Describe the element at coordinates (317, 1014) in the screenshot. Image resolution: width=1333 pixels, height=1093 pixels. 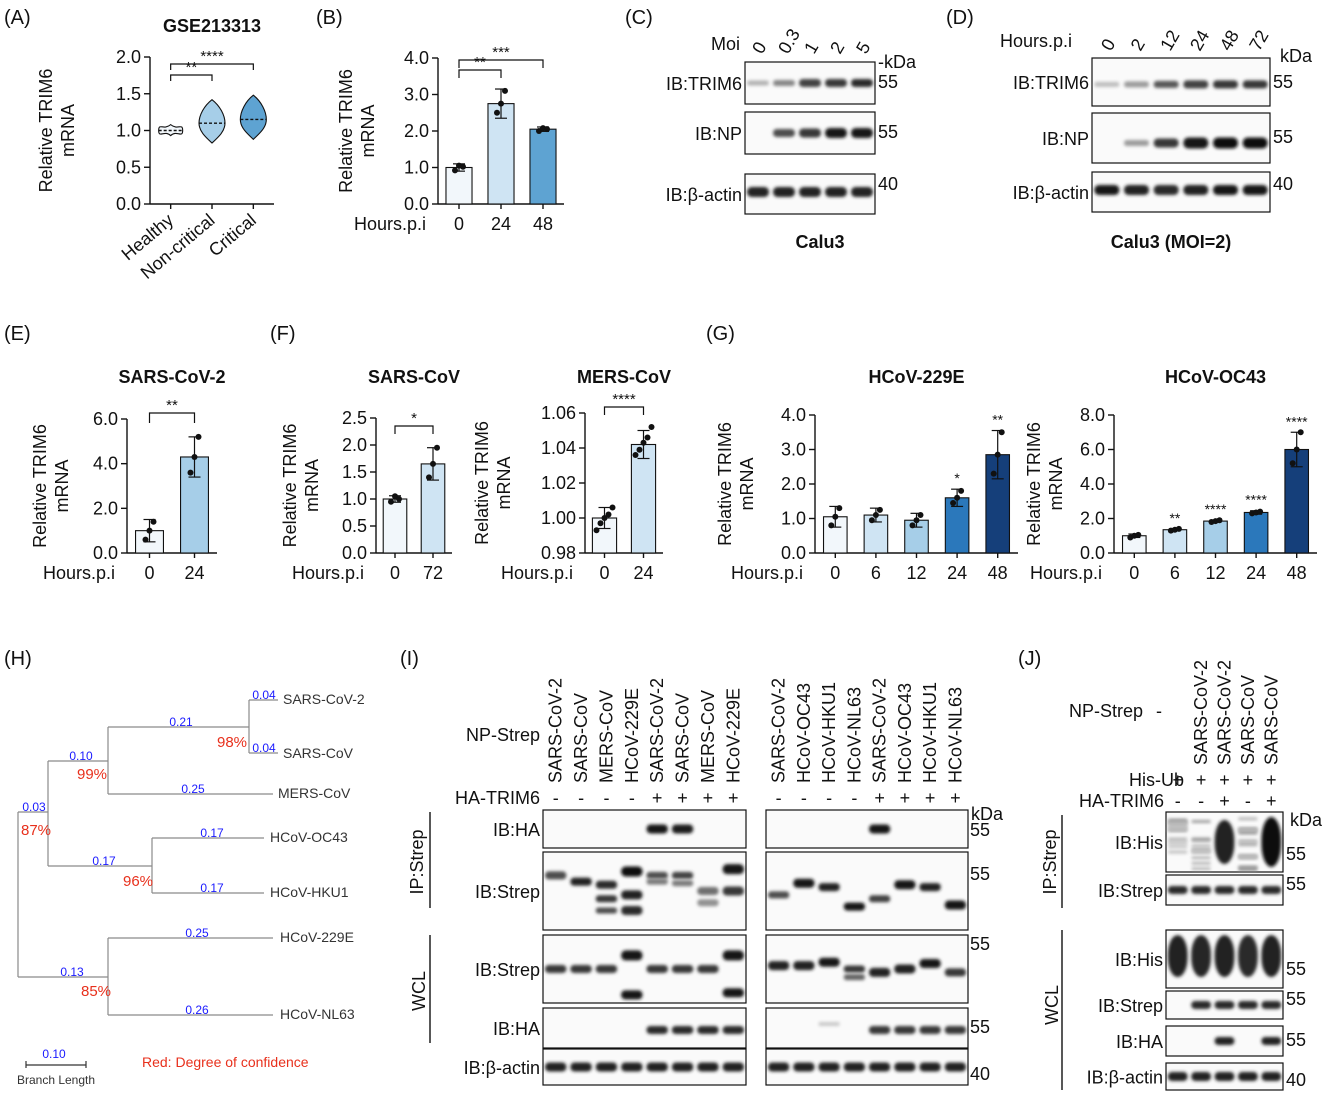
I see `tree-leaf-label: HCoV-NL63` at that location.